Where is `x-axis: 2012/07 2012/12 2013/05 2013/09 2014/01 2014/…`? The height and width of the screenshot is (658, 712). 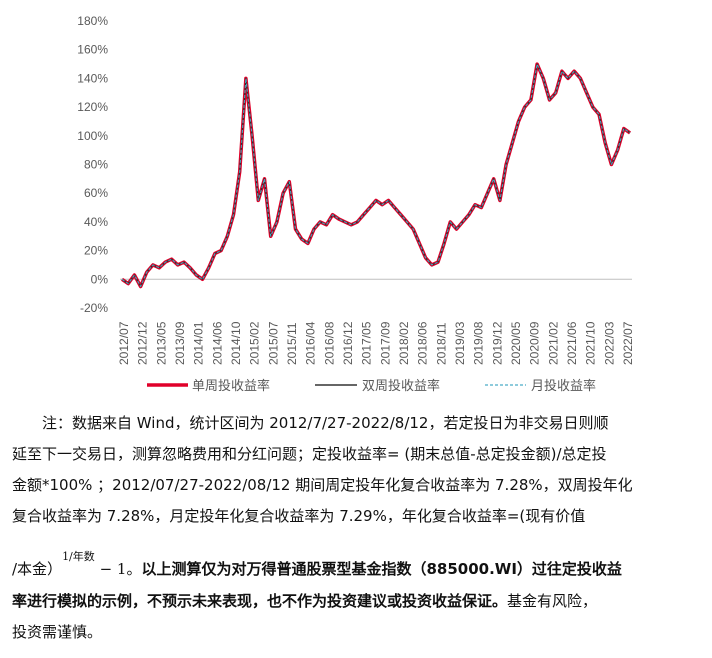 x-axis: 2012/07 2012/12 2013/05 2013/09 2014/01 2014/… is located at coordinates (376, 321).